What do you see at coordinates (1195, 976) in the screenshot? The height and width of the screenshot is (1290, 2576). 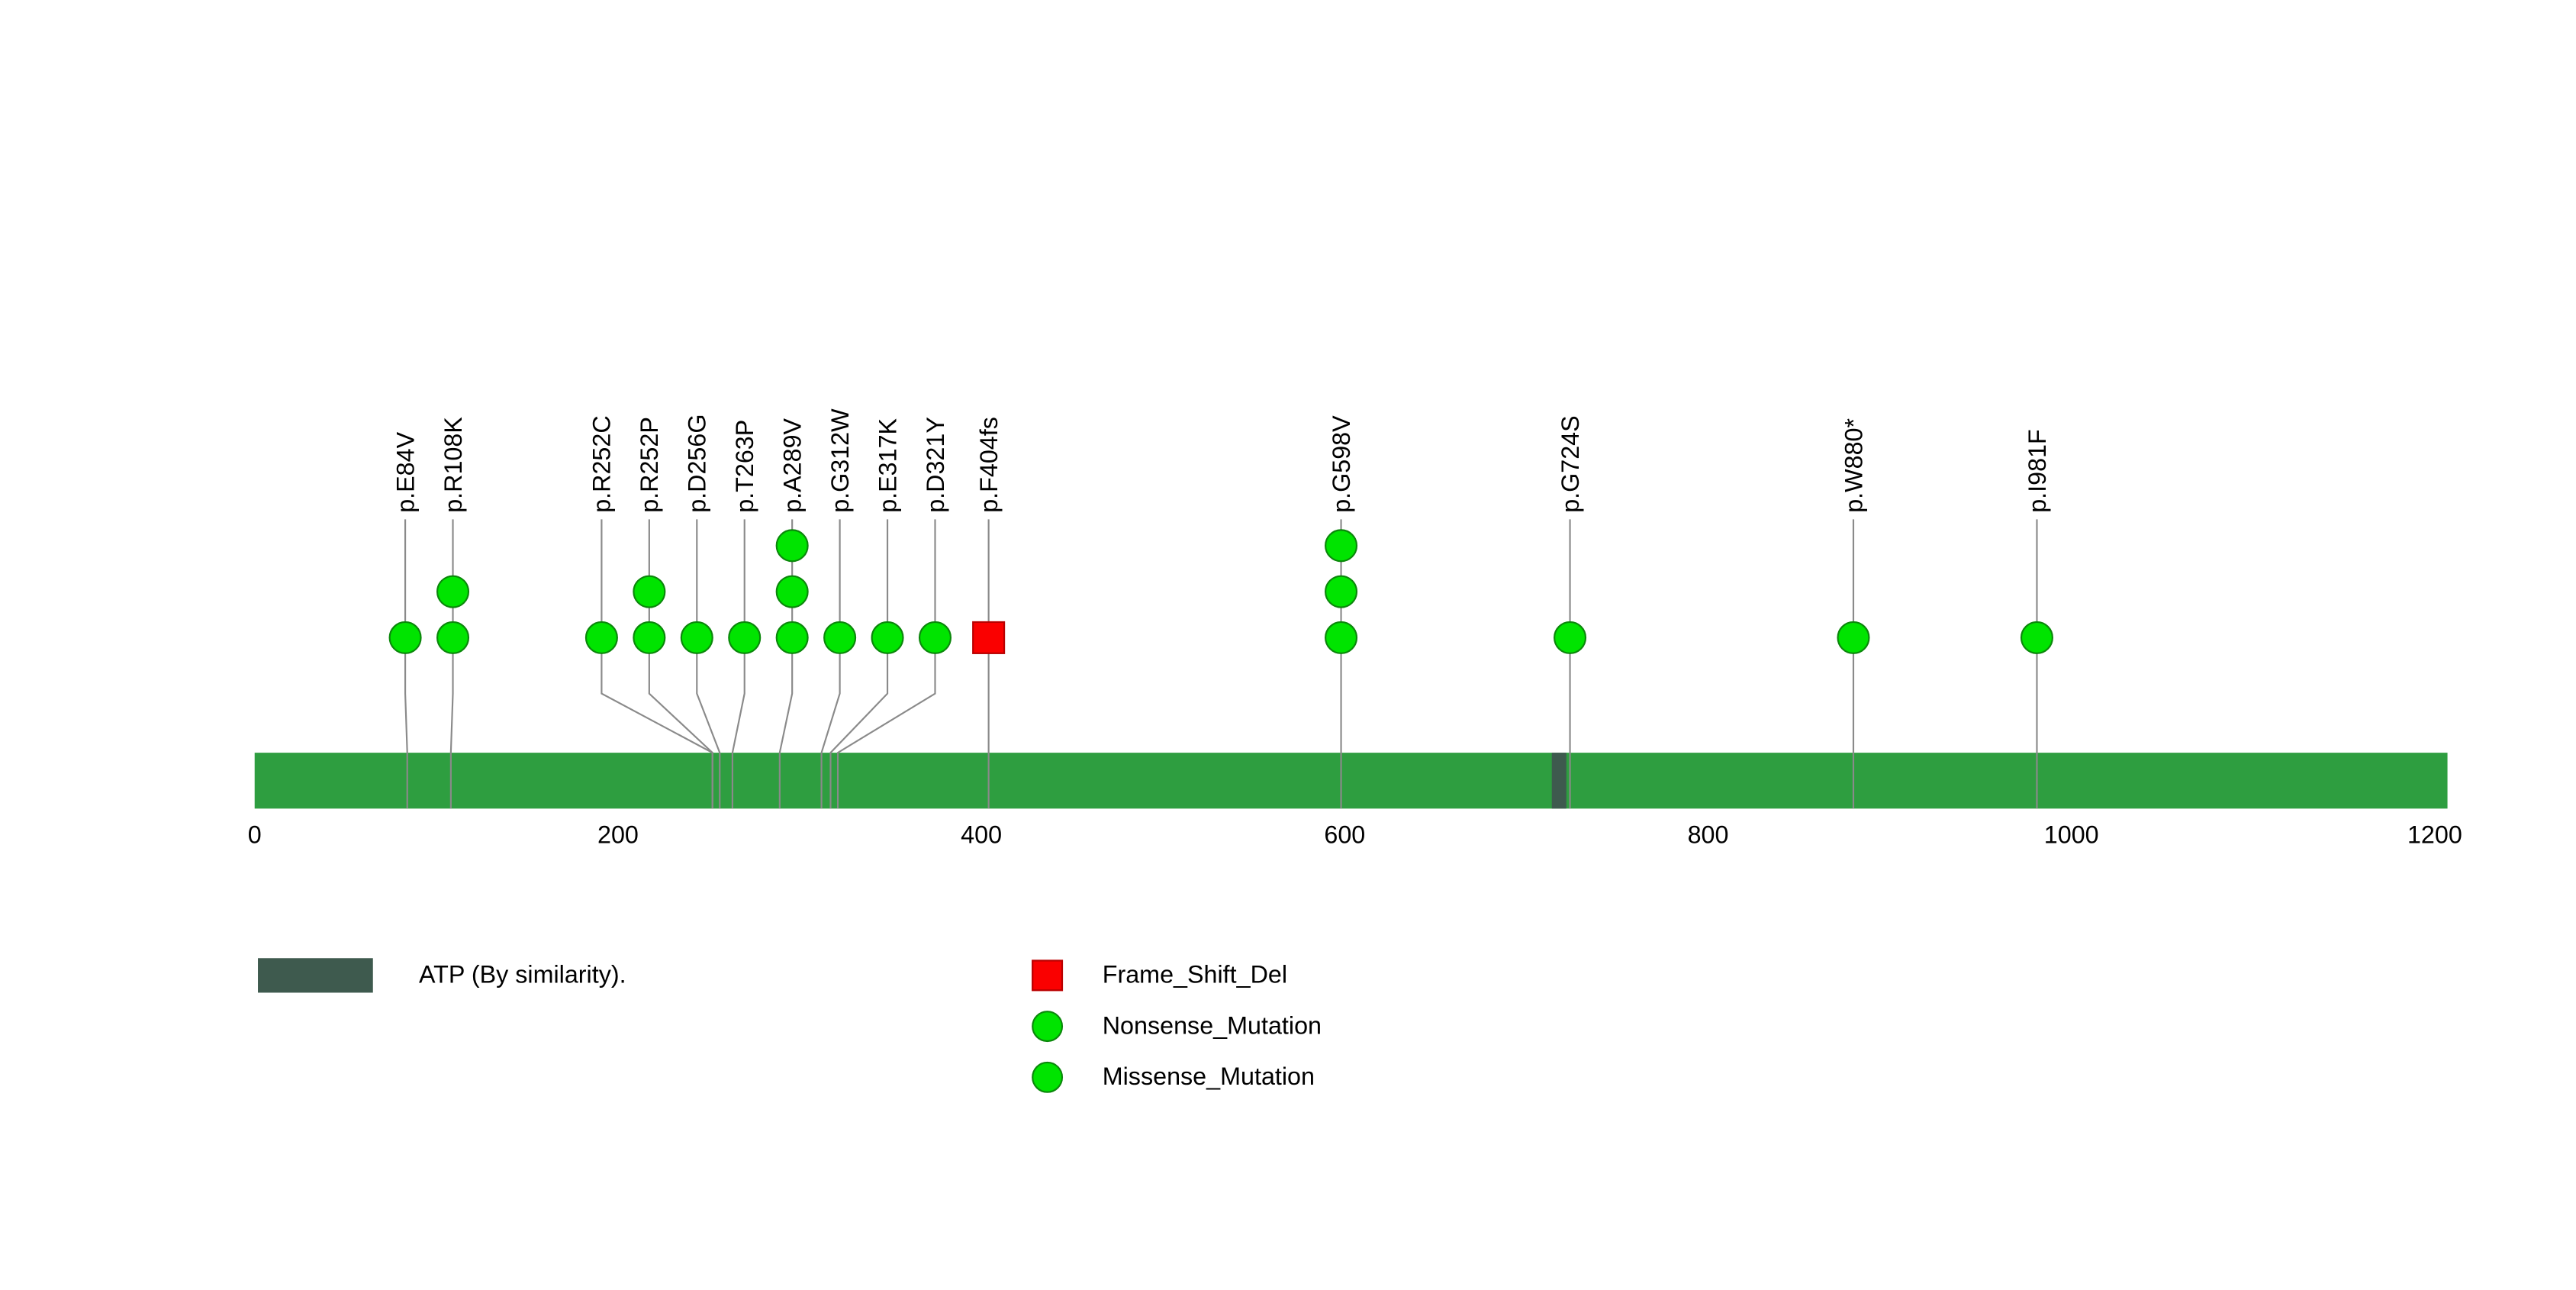 I see `legend-type-label: Frame_Shift_Del` at bounding box center [1195, 976].